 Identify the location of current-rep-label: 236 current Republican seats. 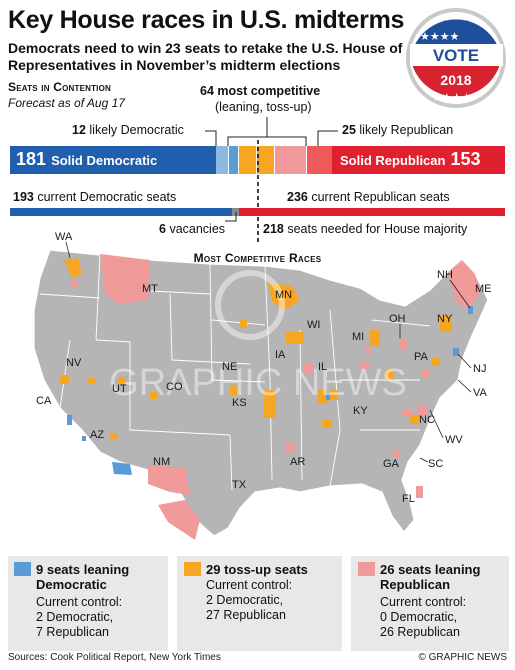
(368, 197).